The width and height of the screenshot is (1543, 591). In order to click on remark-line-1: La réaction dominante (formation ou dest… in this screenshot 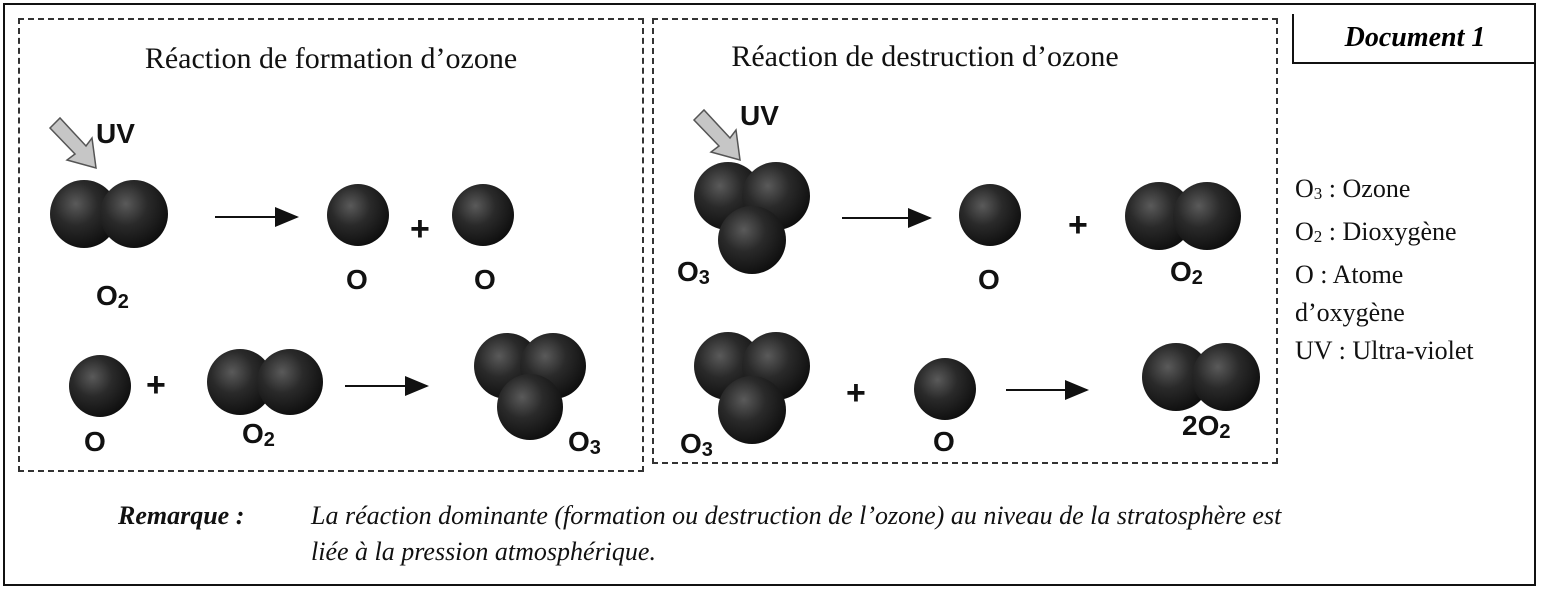, I will do `click(796, 515)`.